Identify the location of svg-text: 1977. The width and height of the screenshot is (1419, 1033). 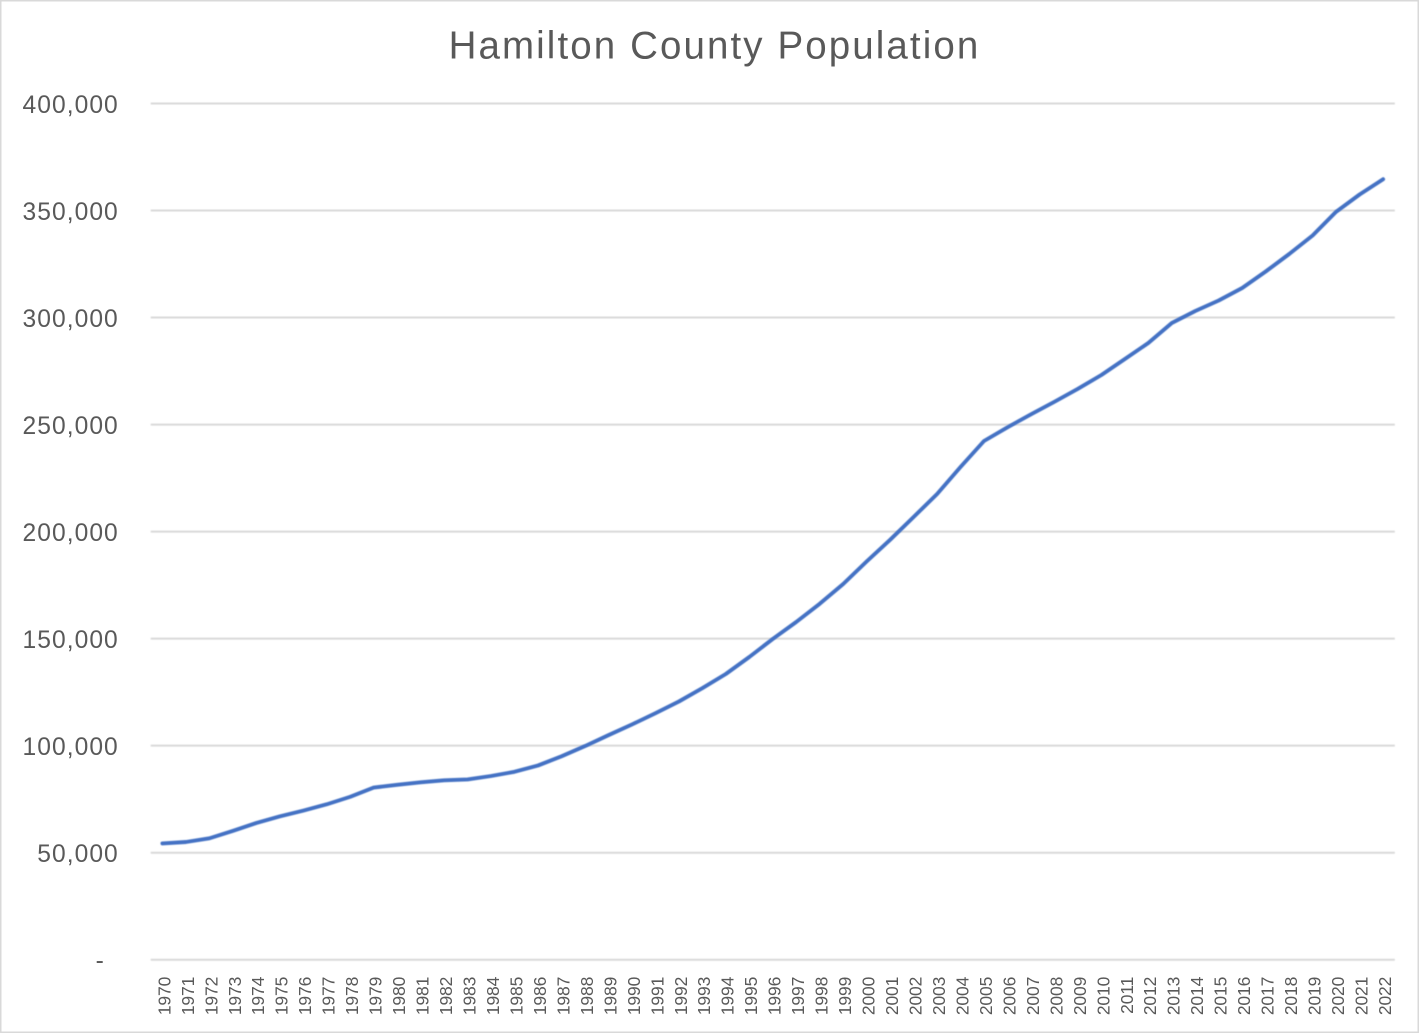
(329, 996).